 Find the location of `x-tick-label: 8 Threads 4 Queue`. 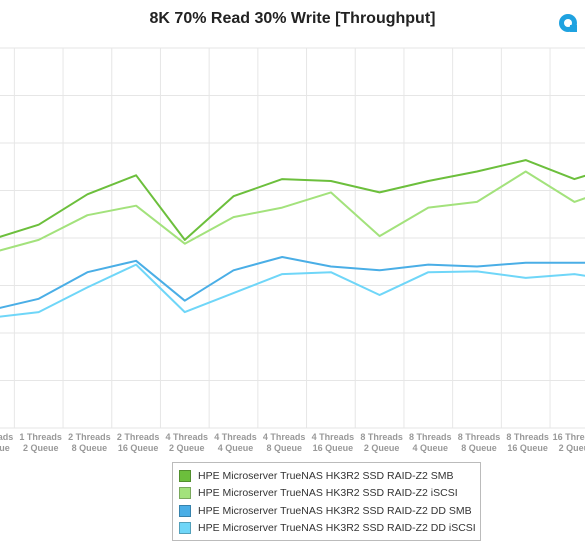

x-tick-label: 8 Threads 4 Queue is located at coordinates (430, 442).